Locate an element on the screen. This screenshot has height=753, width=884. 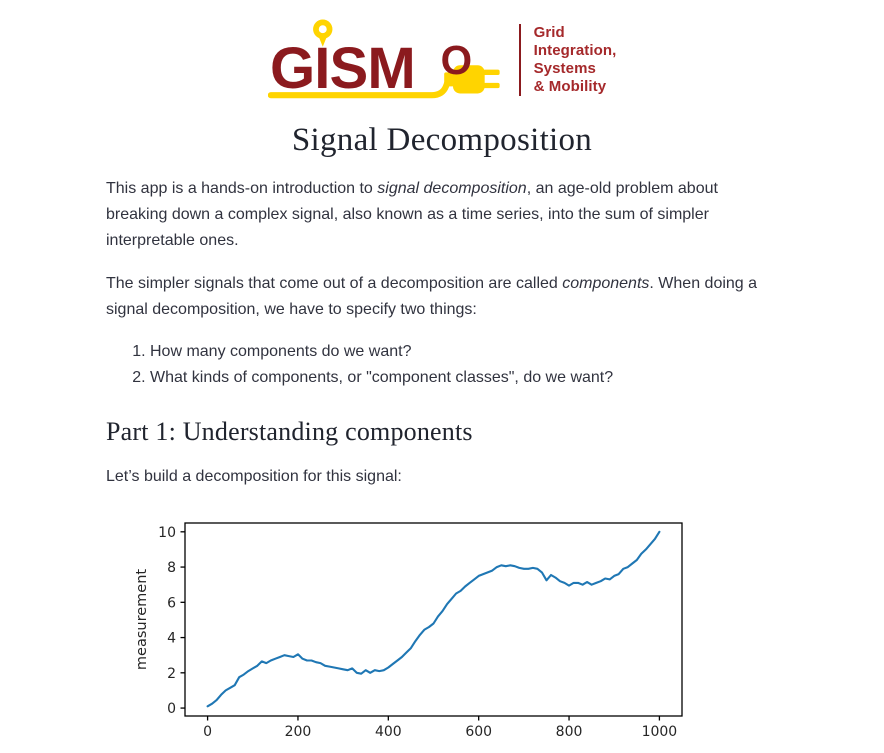
svg-text: 200 is located at coordinates (298, 732).